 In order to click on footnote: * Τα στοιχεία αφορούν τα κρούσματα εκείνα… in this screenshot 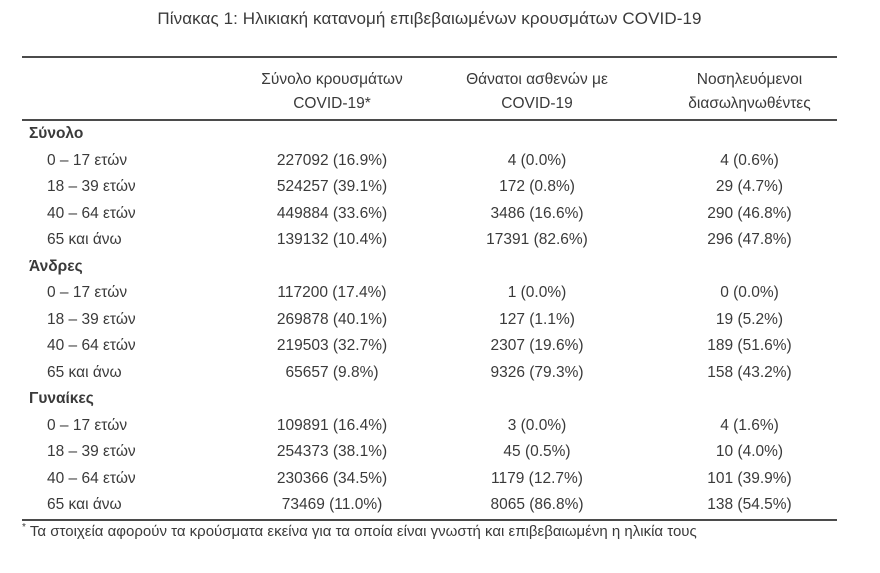, I will do `click(432, 531)`.